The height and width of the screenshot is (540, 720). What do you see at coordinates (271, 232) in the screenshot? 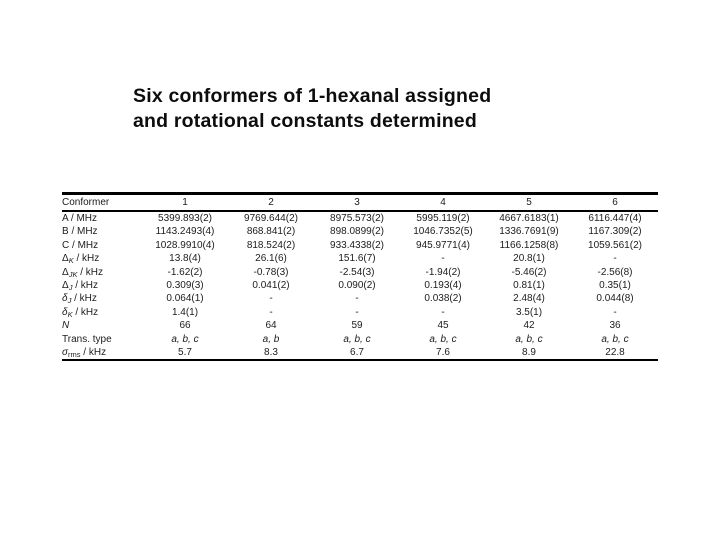
I see `cell-value: 868.841(2)` at bounding box center [271, 232].